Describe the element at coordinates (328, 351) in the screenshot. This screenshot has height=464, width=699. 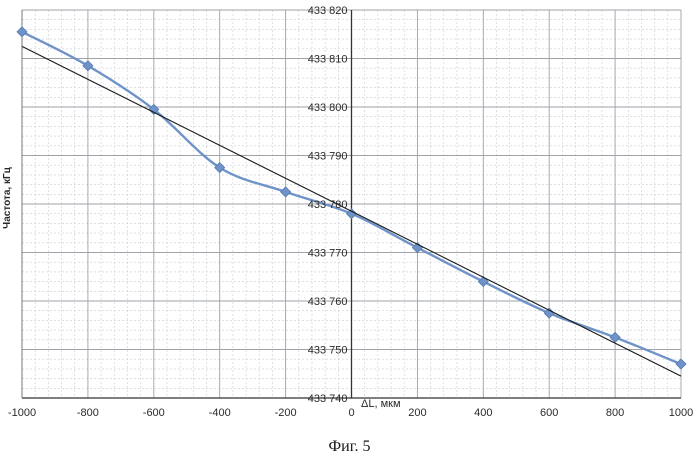
I see `y-tick-label: 433 750` at that location.